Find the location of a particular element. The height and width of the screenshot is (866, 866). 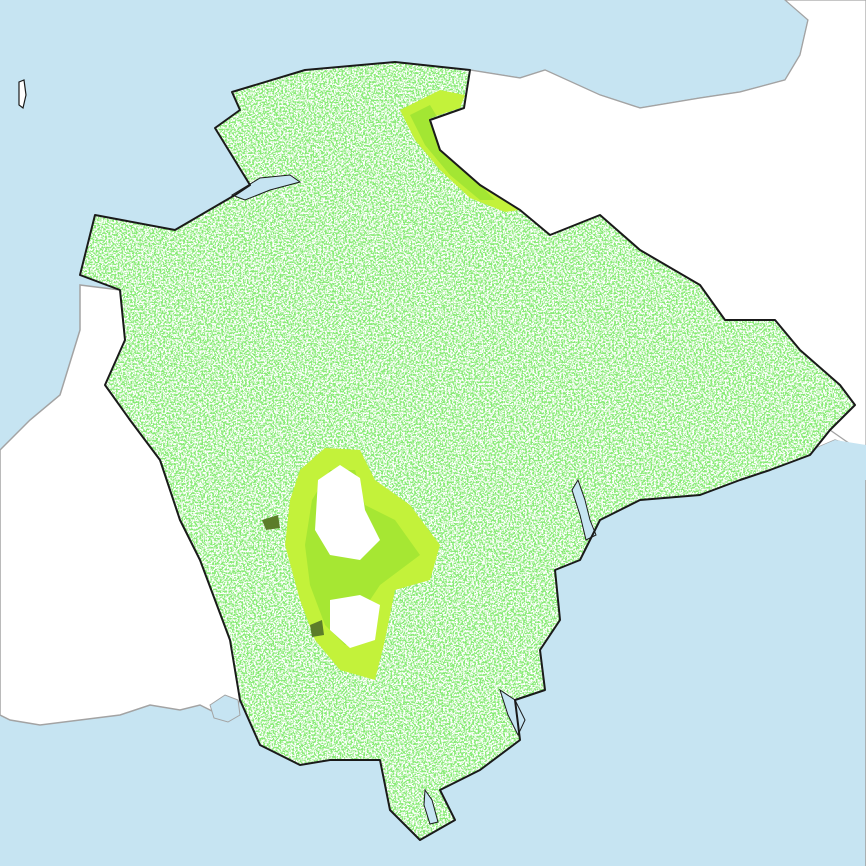

kingsbridge-estuary is located at coordinates (431, 806).